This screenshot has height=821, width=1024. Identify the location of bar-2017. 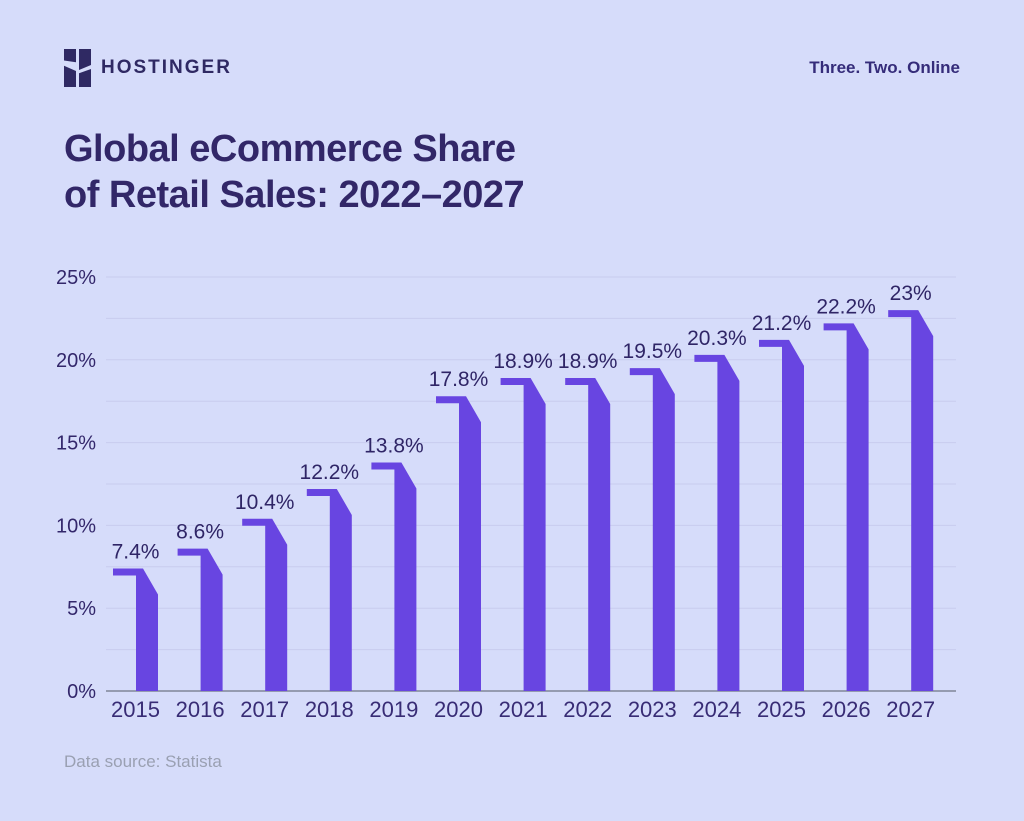
(265, 604).